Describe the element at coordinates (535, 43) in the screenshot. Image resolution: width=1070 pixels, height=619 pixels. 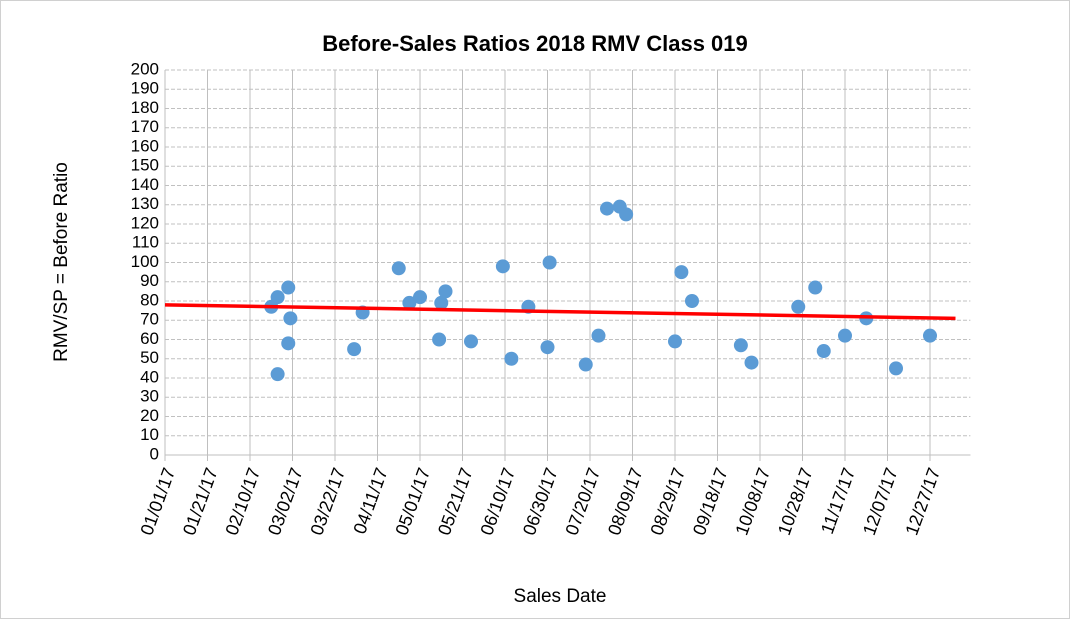
I see `chart-title: Before-Sales Ratios 2018 RMV Class 019` at that location.